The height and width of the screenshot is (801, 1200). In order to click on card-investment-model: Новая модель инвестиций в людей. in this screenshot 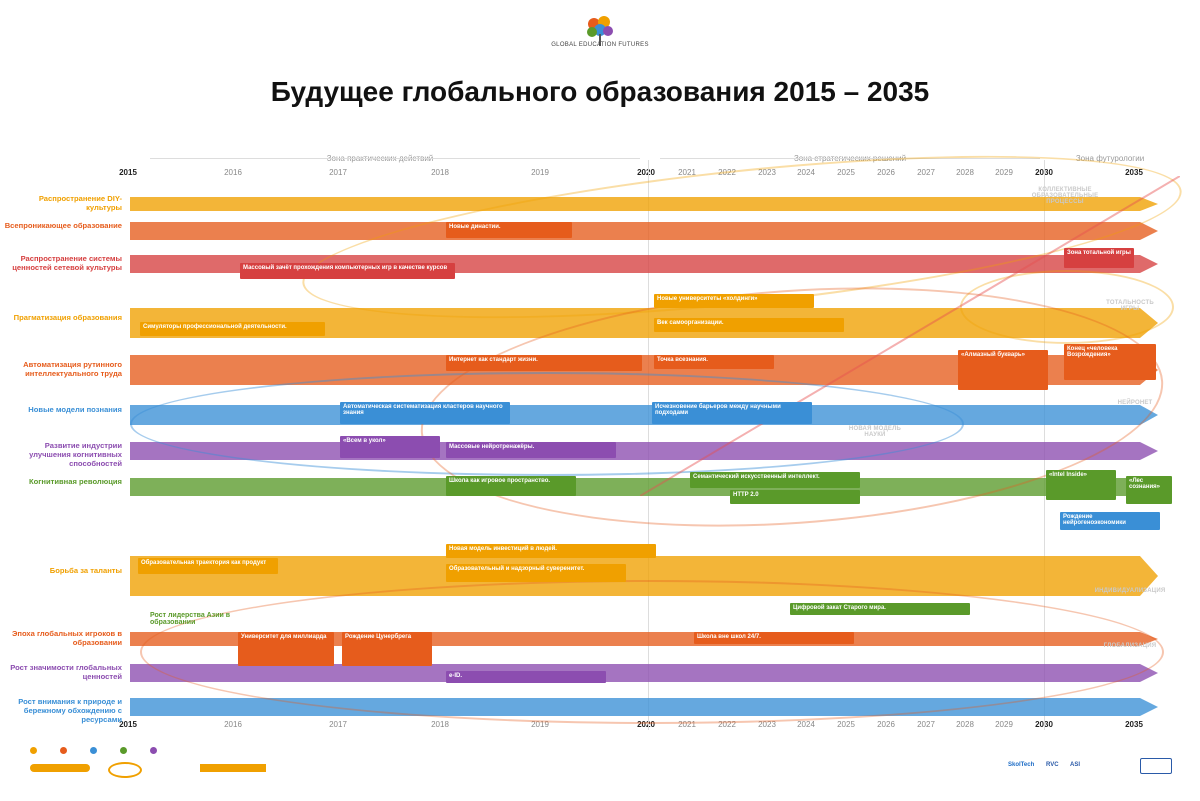, I will do `click(551, 551)`.